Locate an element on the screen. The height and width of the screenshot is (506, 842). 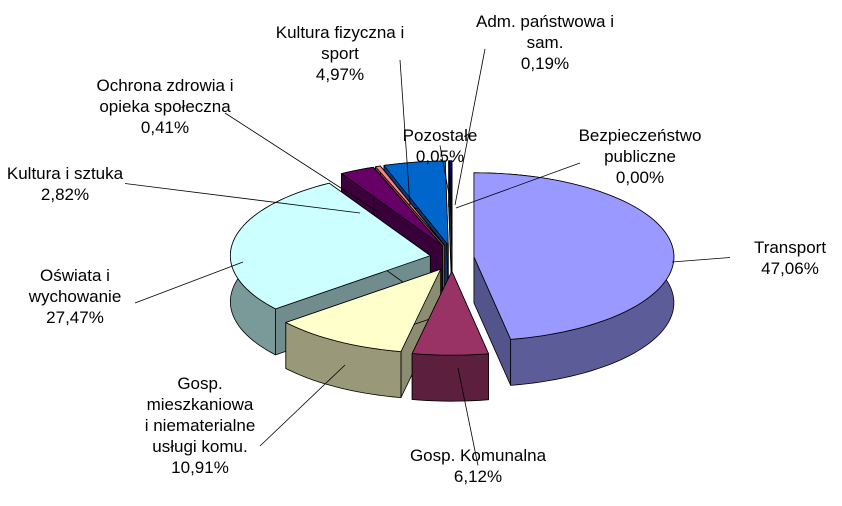
value-label: 27,47% is located at coordinates (75, 317).